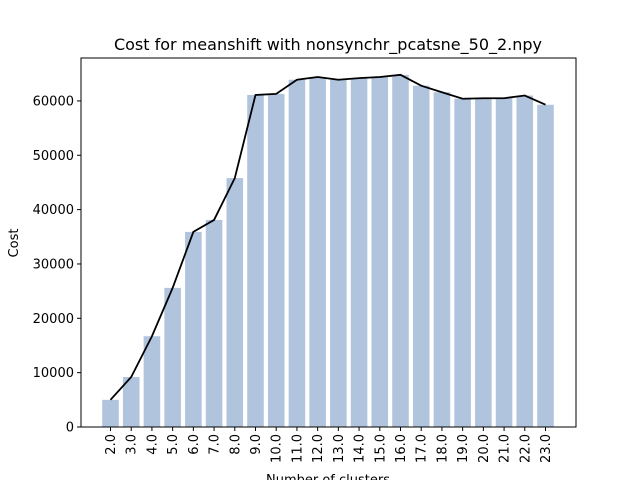 This screenshot has width=640, height=480. What do you see at coordinates (277, 448) in the screenshot?
I see `x-tick-label: 10.0` at bounding box center [277, 448].